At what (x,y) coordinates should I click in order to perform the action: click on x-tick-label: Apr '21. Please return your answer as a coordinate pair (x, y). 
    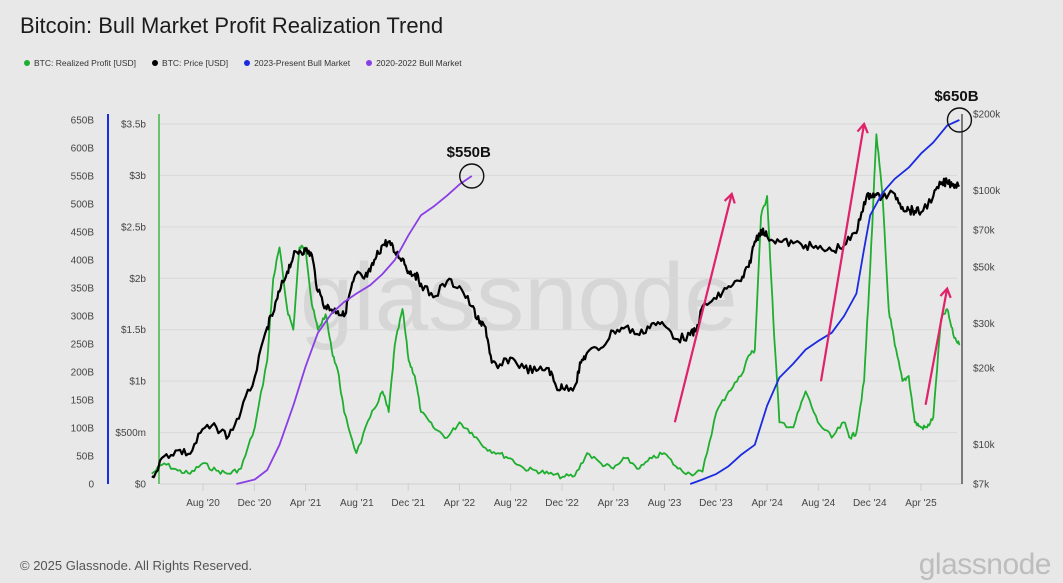
    Looking at the image, I should click on (306, 503).